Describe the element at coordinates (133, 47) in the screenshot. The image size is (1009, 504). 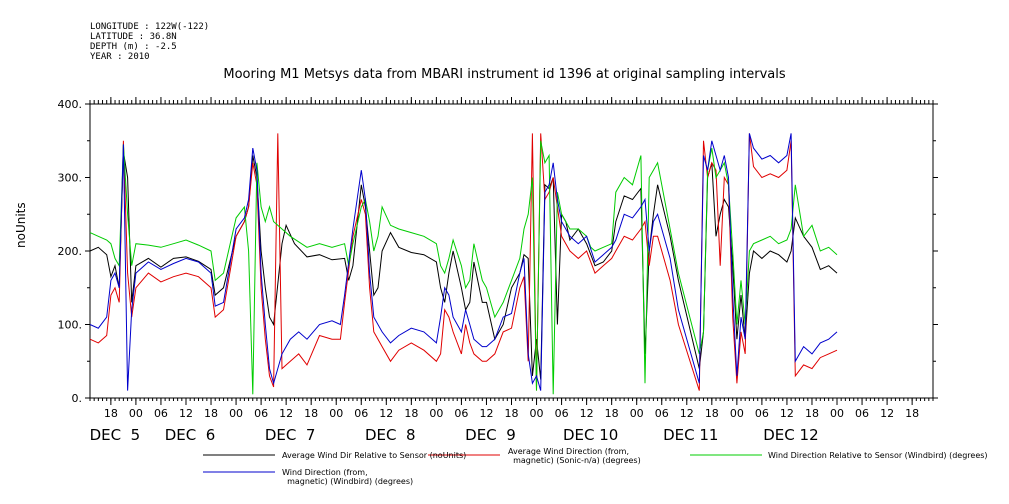
I see `depth-label: DEPTH (m) : -2.5` at that location.